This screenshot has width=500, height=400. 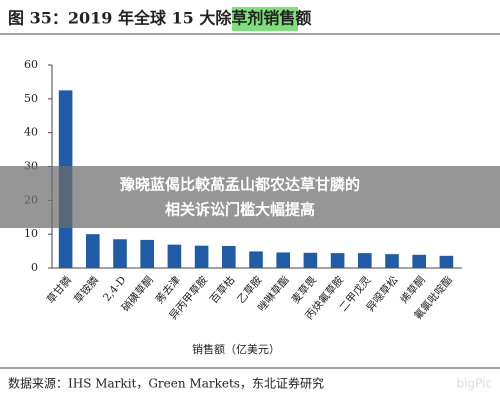 I want to click on x-tick-label: 百草枯, so click(x=222, y=289).